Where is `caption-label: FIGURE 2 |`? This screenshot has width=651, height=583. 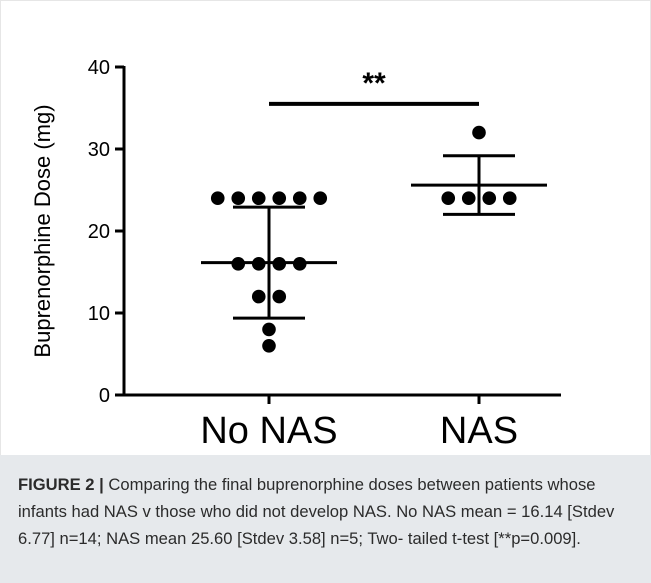
caption-label: FIGURE 2 | is located at coordinates (61, 484).